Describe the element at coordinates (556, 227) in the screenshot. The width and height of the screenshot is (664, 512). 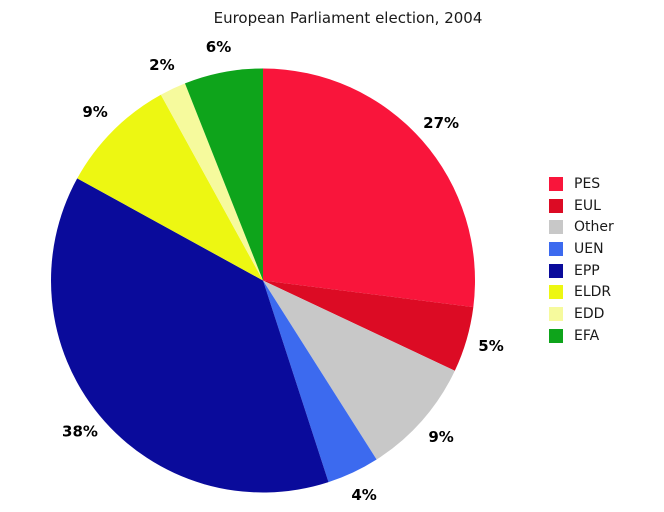
I see `legend-swatch-other` at that location.